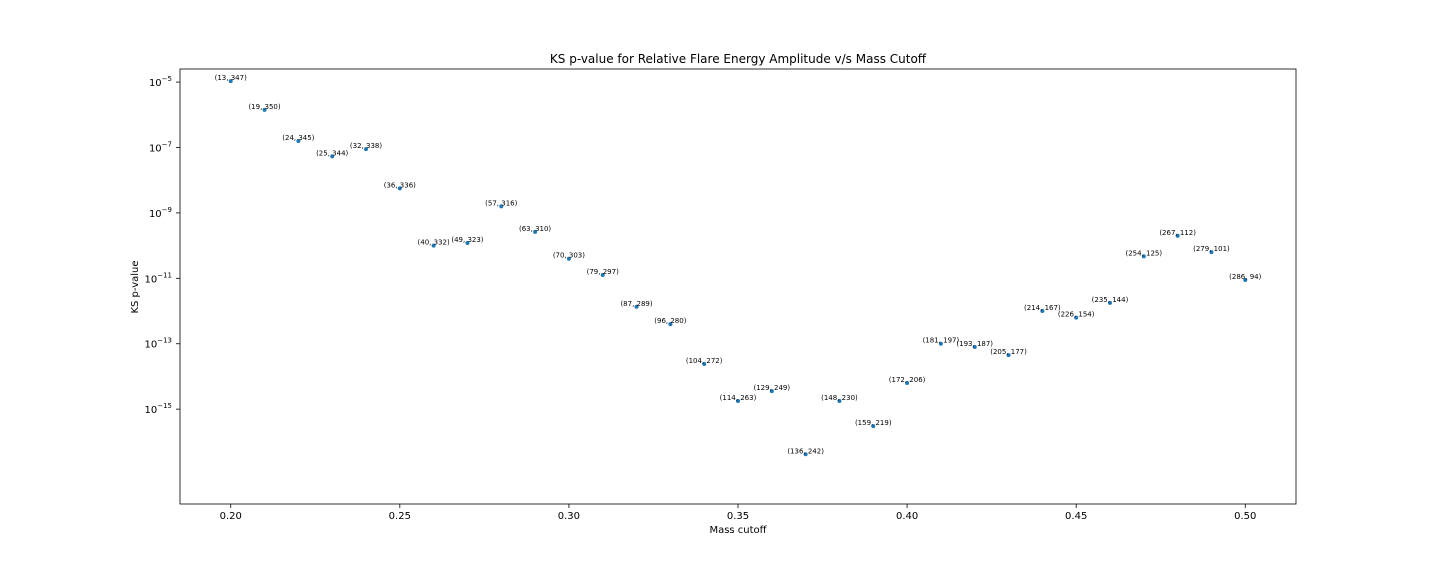  Describe the element at coordinates (907, 516) in the screenshot. I see `x-tick-label: 0.40` at that location.